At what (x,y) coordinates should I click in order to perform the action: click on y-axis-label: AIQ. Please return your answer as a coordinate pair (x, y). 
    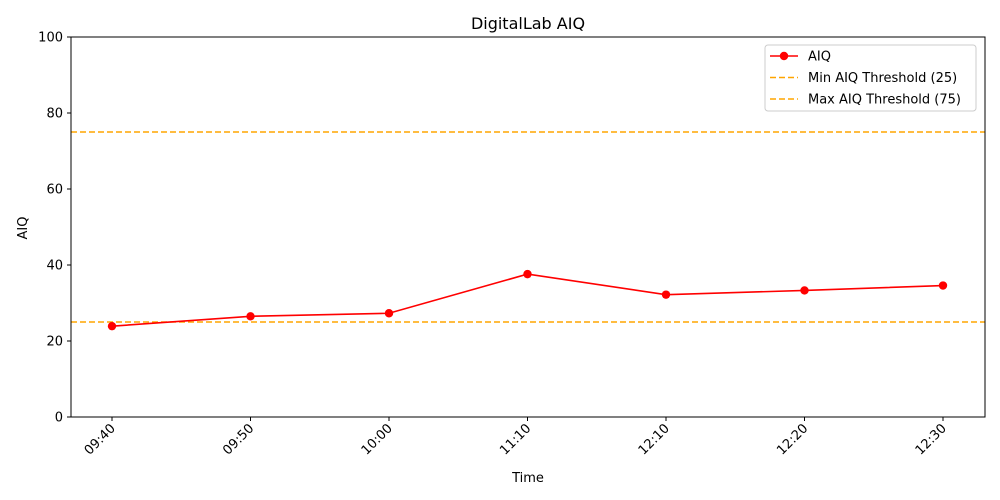
    Looking at the image, I should click on (23, 228).